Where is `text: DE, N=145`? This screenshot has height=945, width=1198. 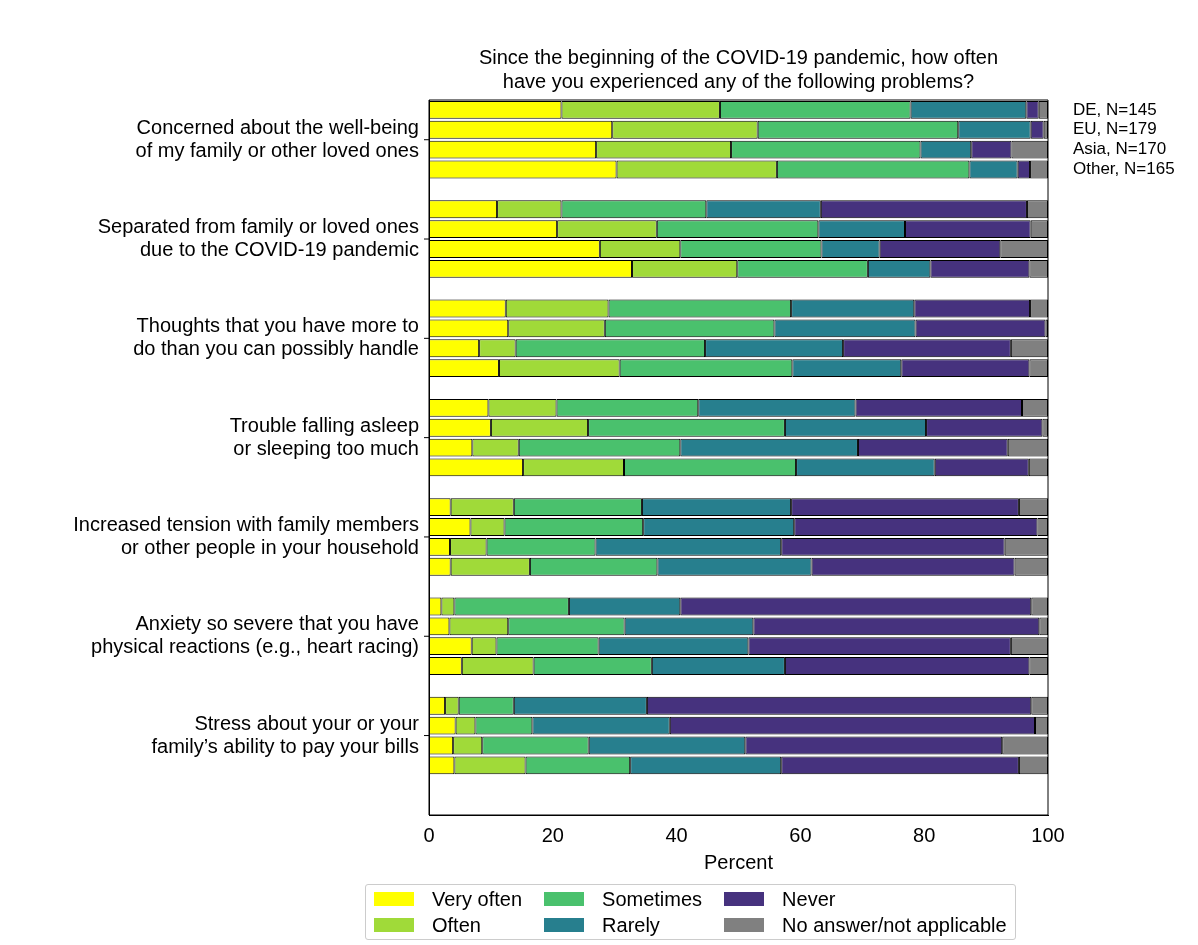 text: DE, N=145 is located at coordinates (1115, 109).